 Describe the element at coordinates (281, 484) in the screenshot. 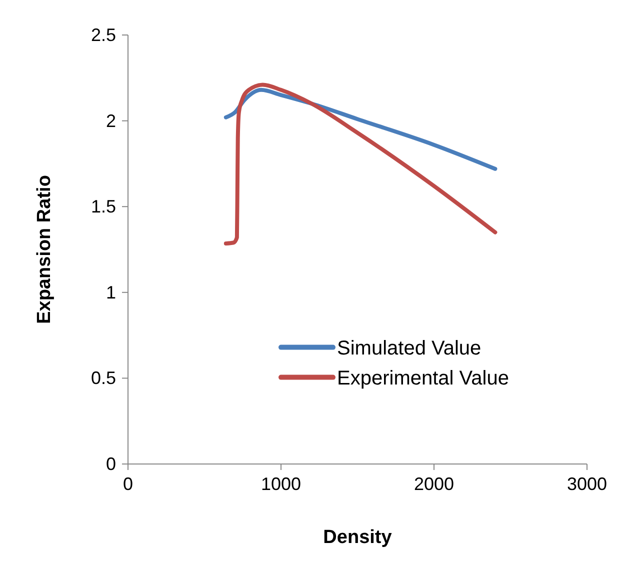

I see `x-tick-label: 1000` at that location.